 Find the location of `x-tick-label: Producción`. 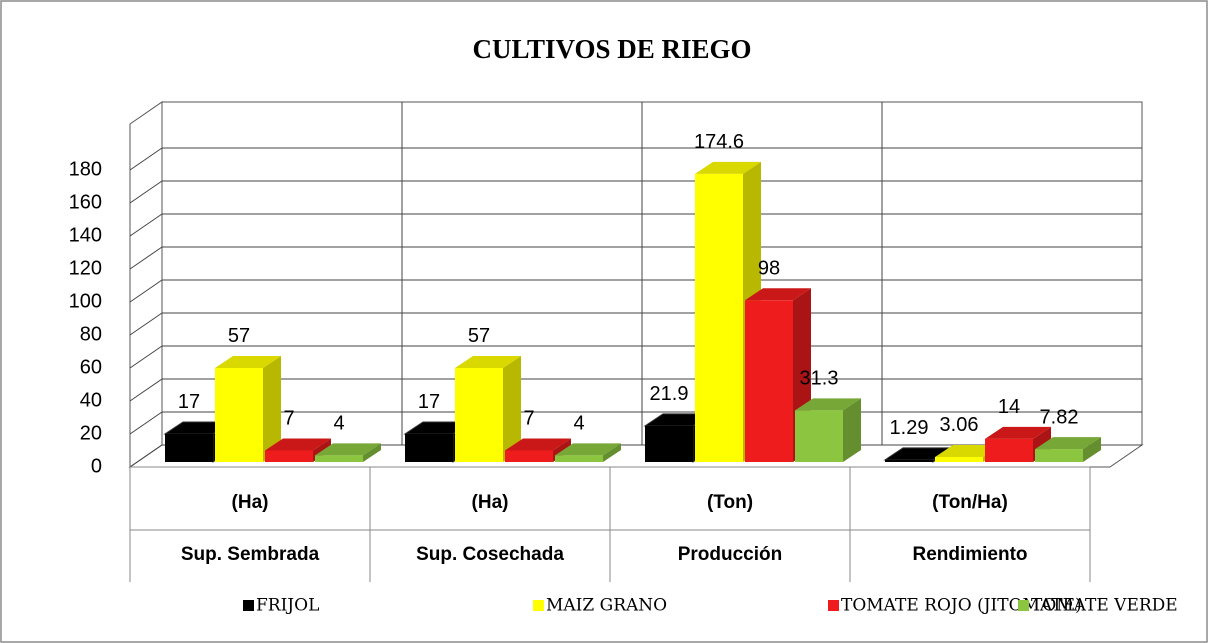

x-tick-label: Producción is located at coordinates (730, 554).